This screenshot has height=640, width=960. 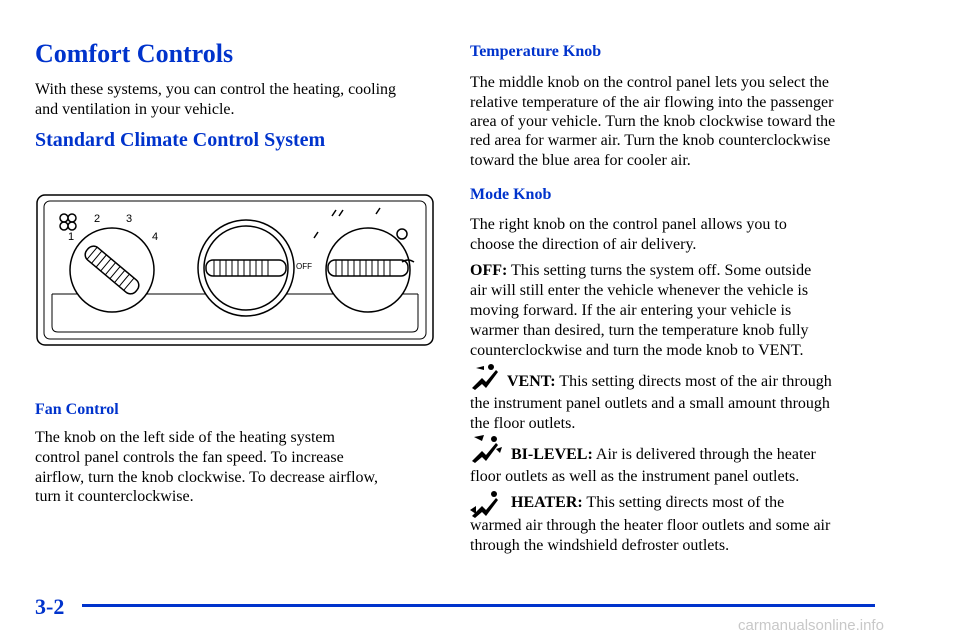 What do you see at coordinates (547, 502) in the screenshot?
I see `term: HEATER:` at bounding box center [547, 502].